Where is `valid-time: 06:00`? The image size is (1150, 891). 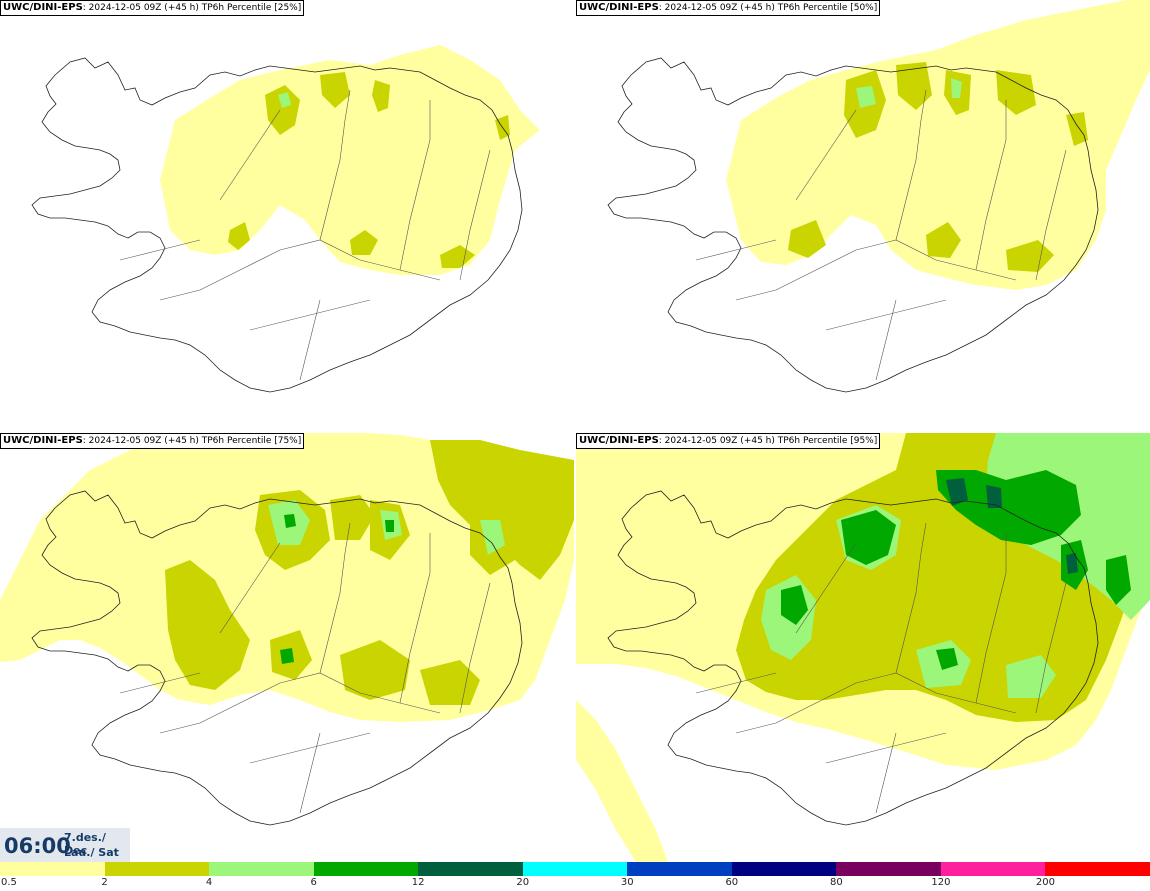
valid-time: 06:00 is located at coordinates (37, 846).